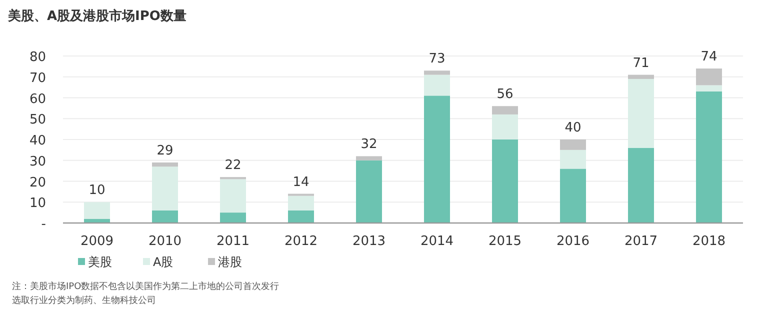  Describe the element at coordinates (573, 128) in the screenshot. I see `total-label: 40` at that location.